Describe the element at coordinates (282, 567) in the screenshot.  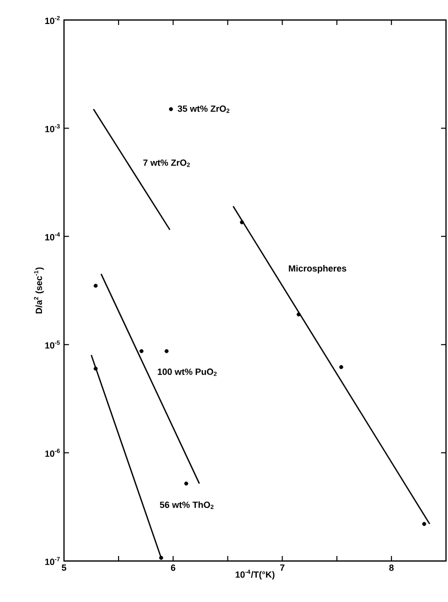
I see `x-tick-label: 7` at that location.